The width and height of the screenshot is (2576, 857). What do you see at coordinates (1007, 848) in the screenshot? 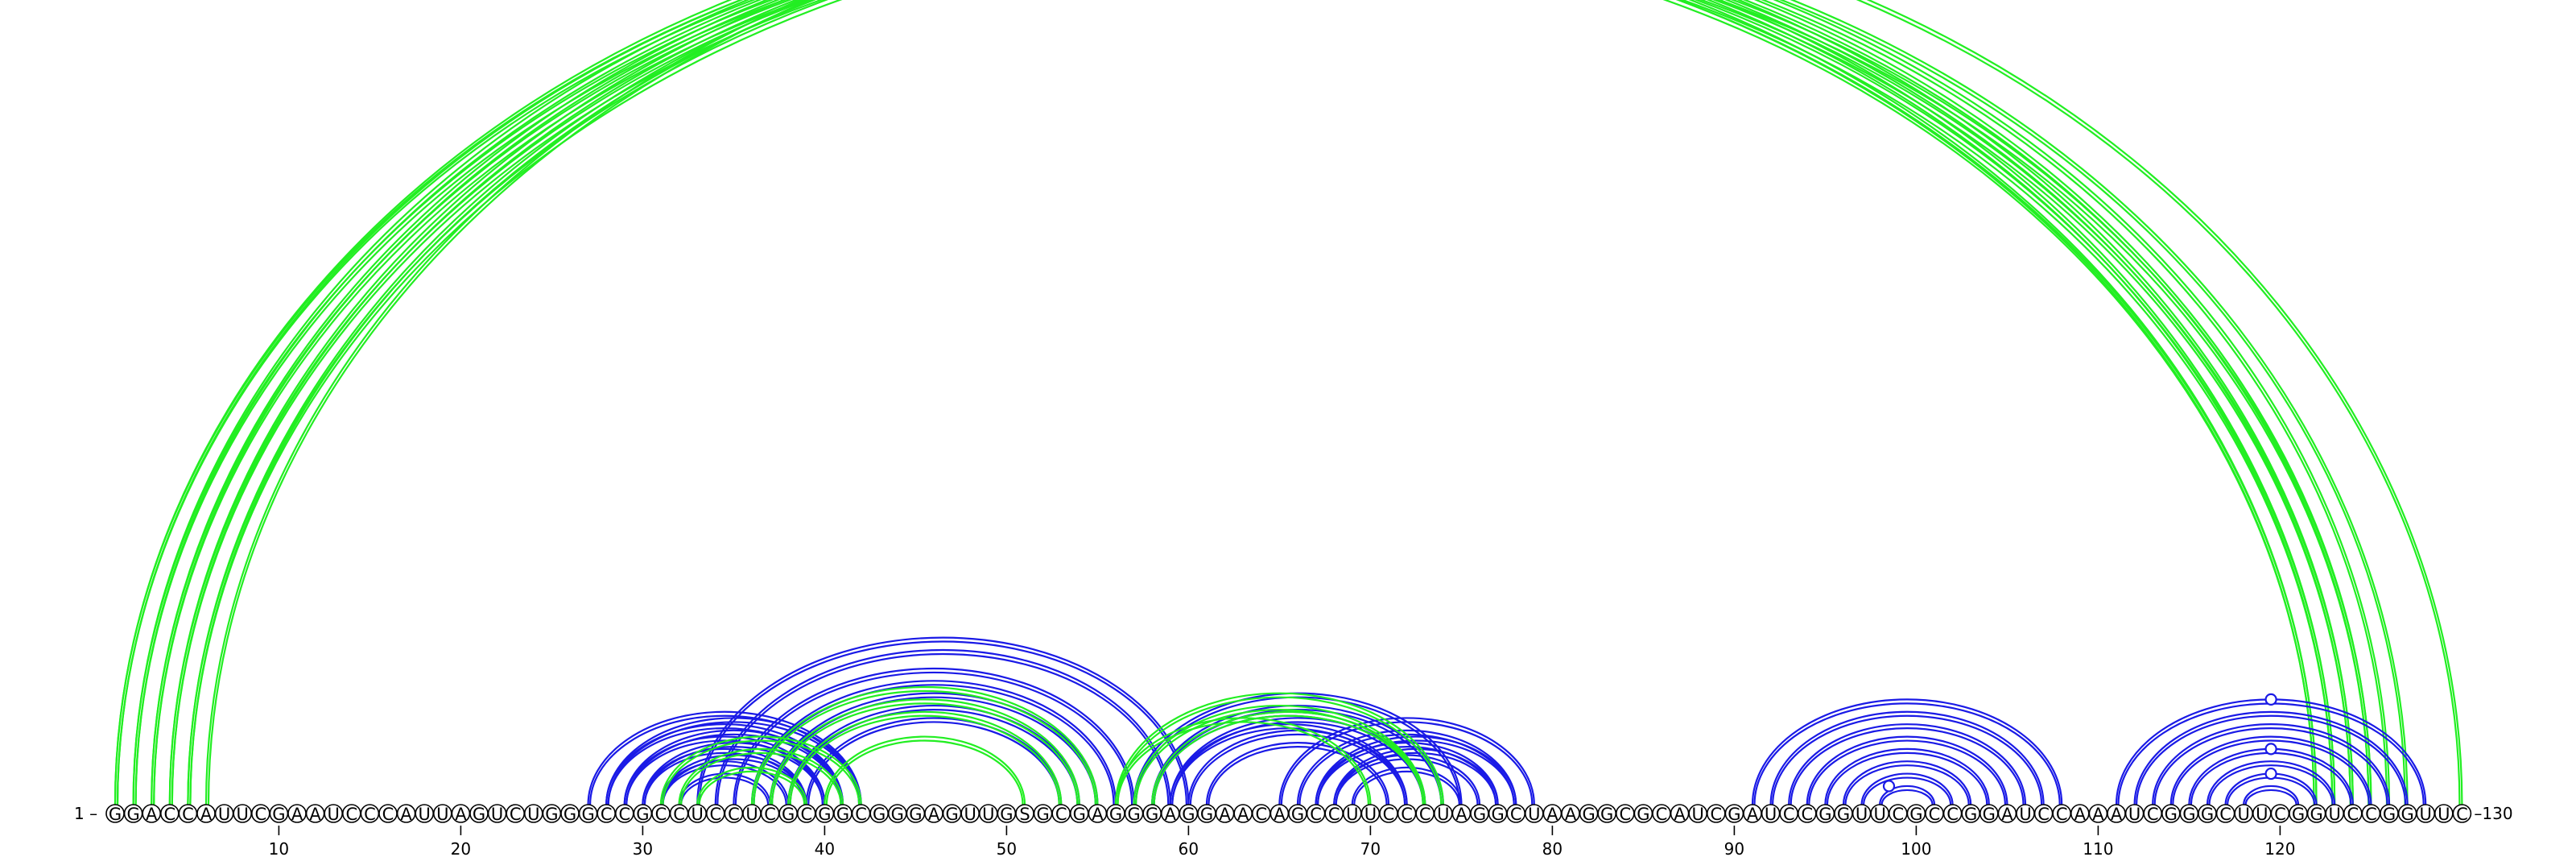
I see `tick-label: 50` at bounding box center [1007, 848].